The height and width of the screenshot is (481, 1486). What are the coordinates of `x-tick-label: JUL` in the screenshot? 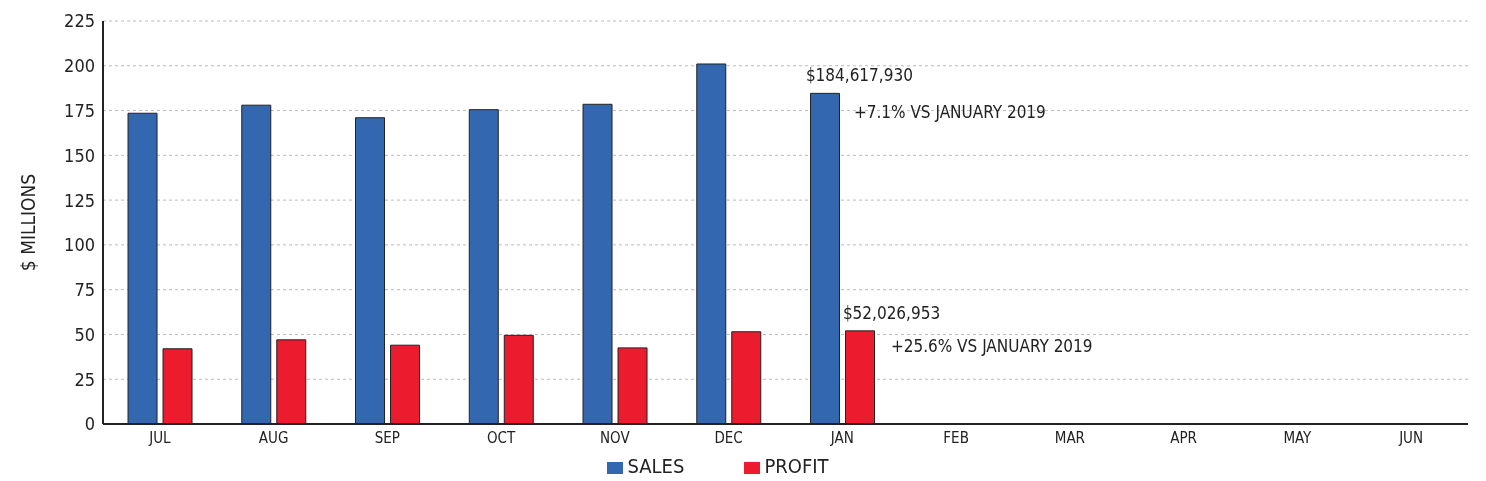 It's located at (160, 437).